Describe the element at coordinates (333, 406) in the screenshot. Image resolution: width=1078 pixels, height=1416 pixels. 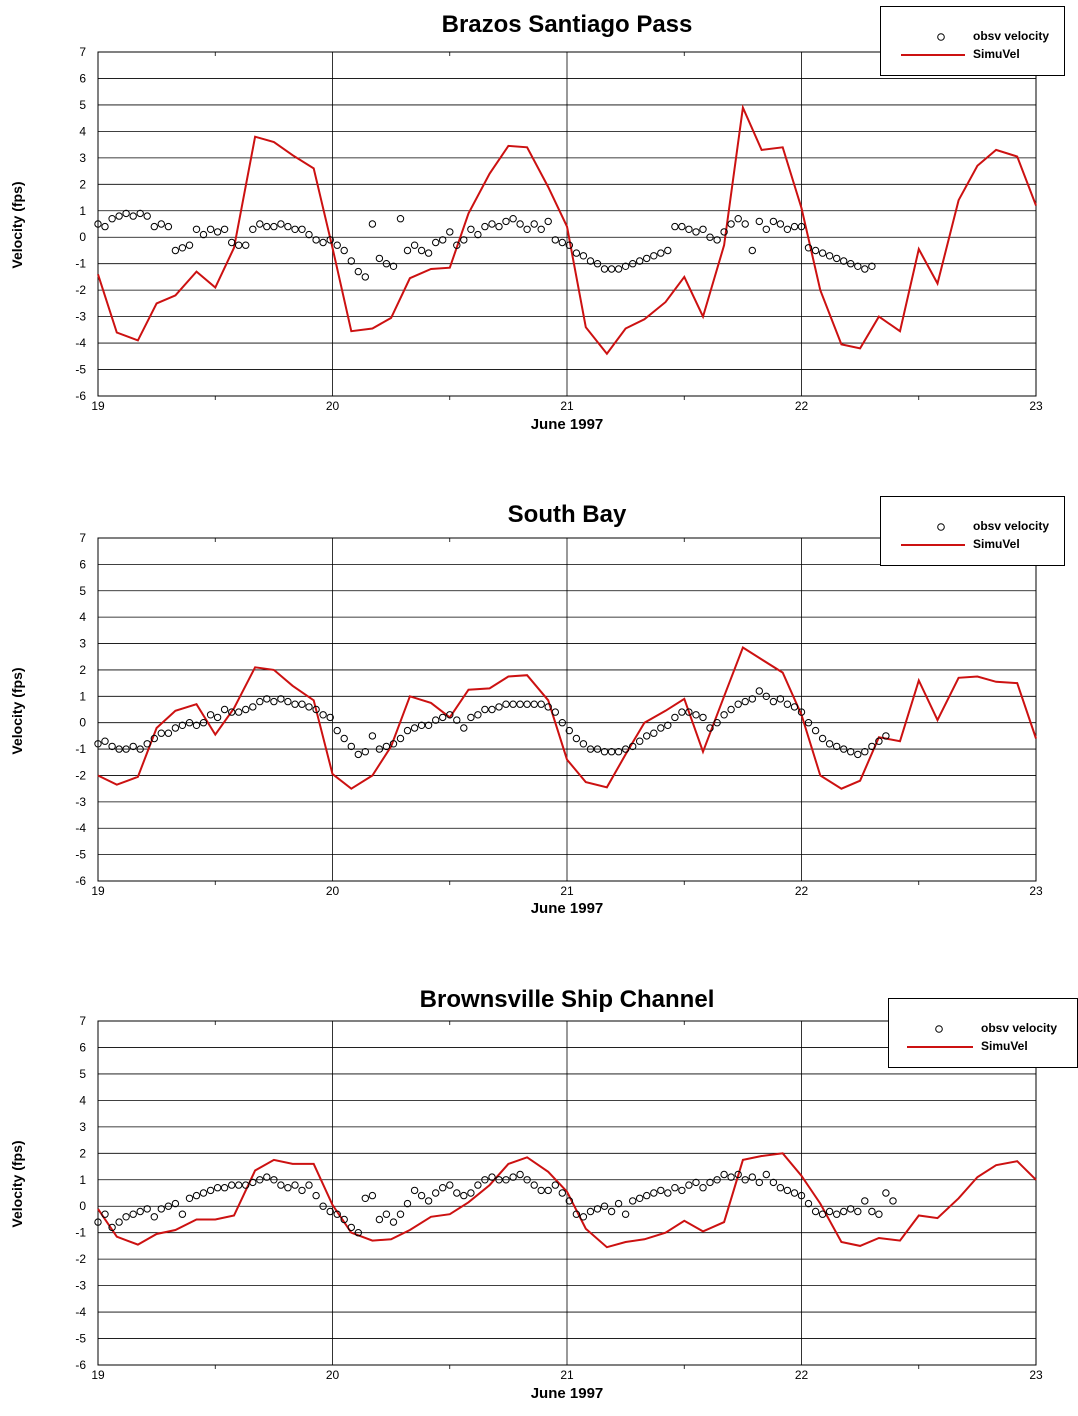
I see `x-tick-label: 20` at that location.